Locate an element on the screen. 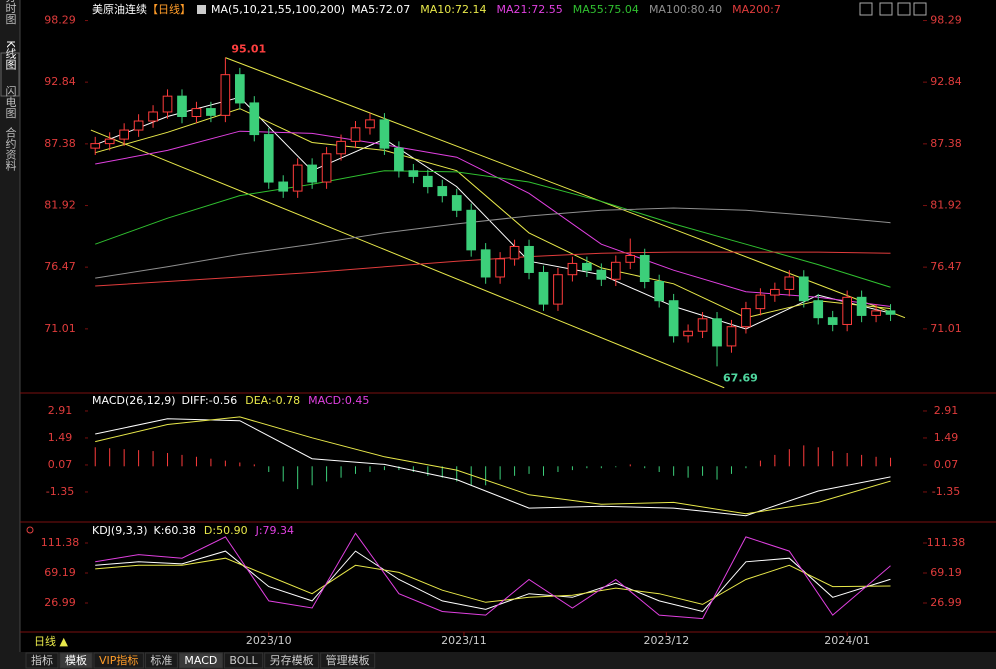 The width and height of the screenshot is (996, 669). legend-item: J:79.34 is located at coordinates (274, 530).